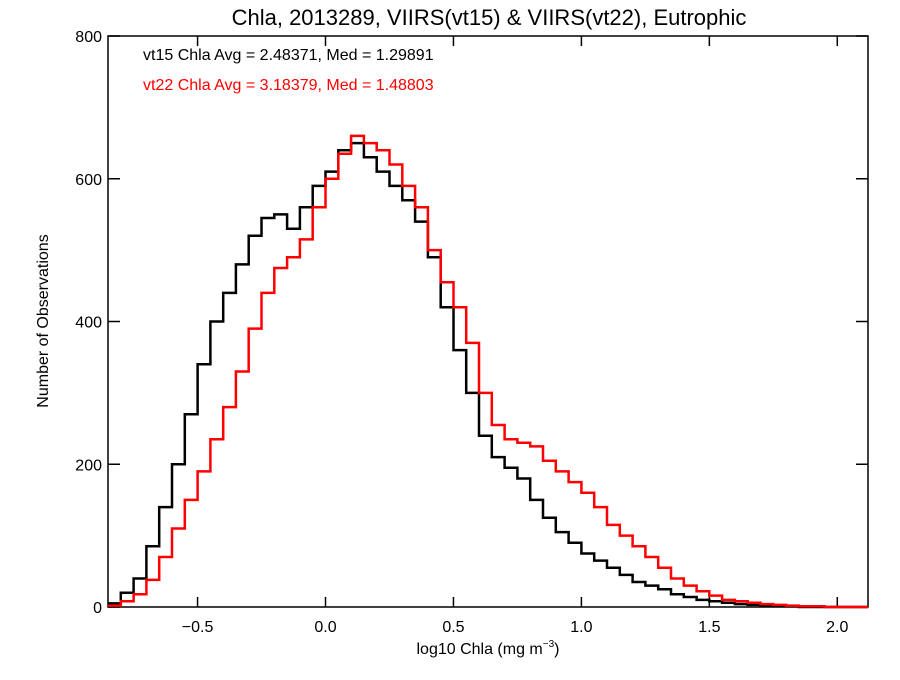 This screenshot has width=900, height=680. What do you see at coordinates (288, 85) in the screenshot?
I see `annotation-vt22: vt22 Chla Avg = 3.18379, Med = 1.48803` at bounding box center [288, 85].